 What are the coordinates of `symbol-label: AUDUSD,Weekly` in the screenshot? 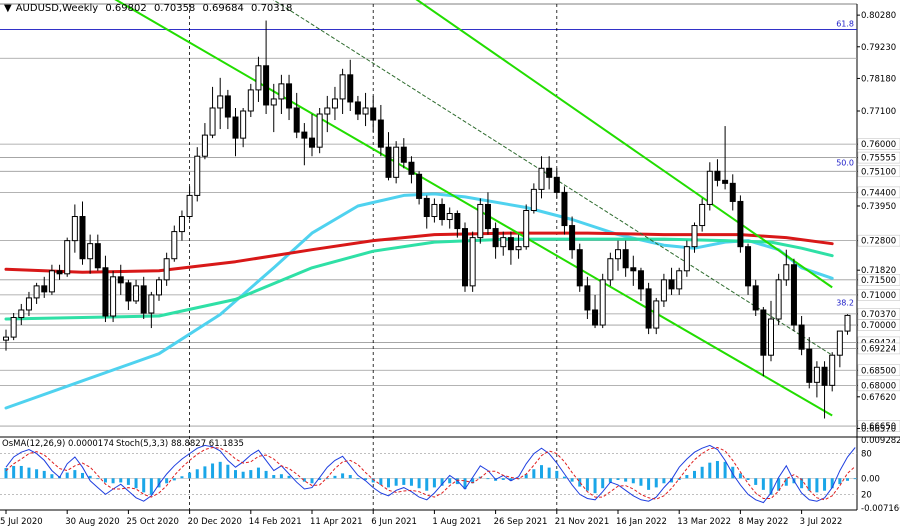 It's located at (57, 8).